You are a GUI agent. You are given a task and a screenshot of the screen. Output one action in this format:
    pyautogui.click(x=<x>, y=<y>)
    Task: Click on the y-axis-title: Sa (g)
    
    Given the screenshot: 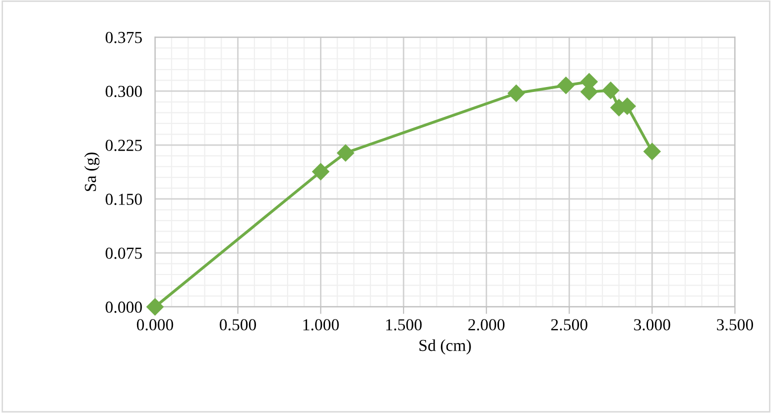 What is the action you would take?
    pyautogui.click(x=92, y=172)
    